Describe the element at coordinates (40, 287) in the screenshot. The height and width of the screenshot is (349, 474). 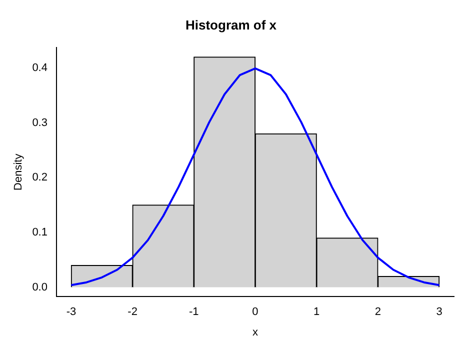
I see `y-tick-label: 0.0` at that location.